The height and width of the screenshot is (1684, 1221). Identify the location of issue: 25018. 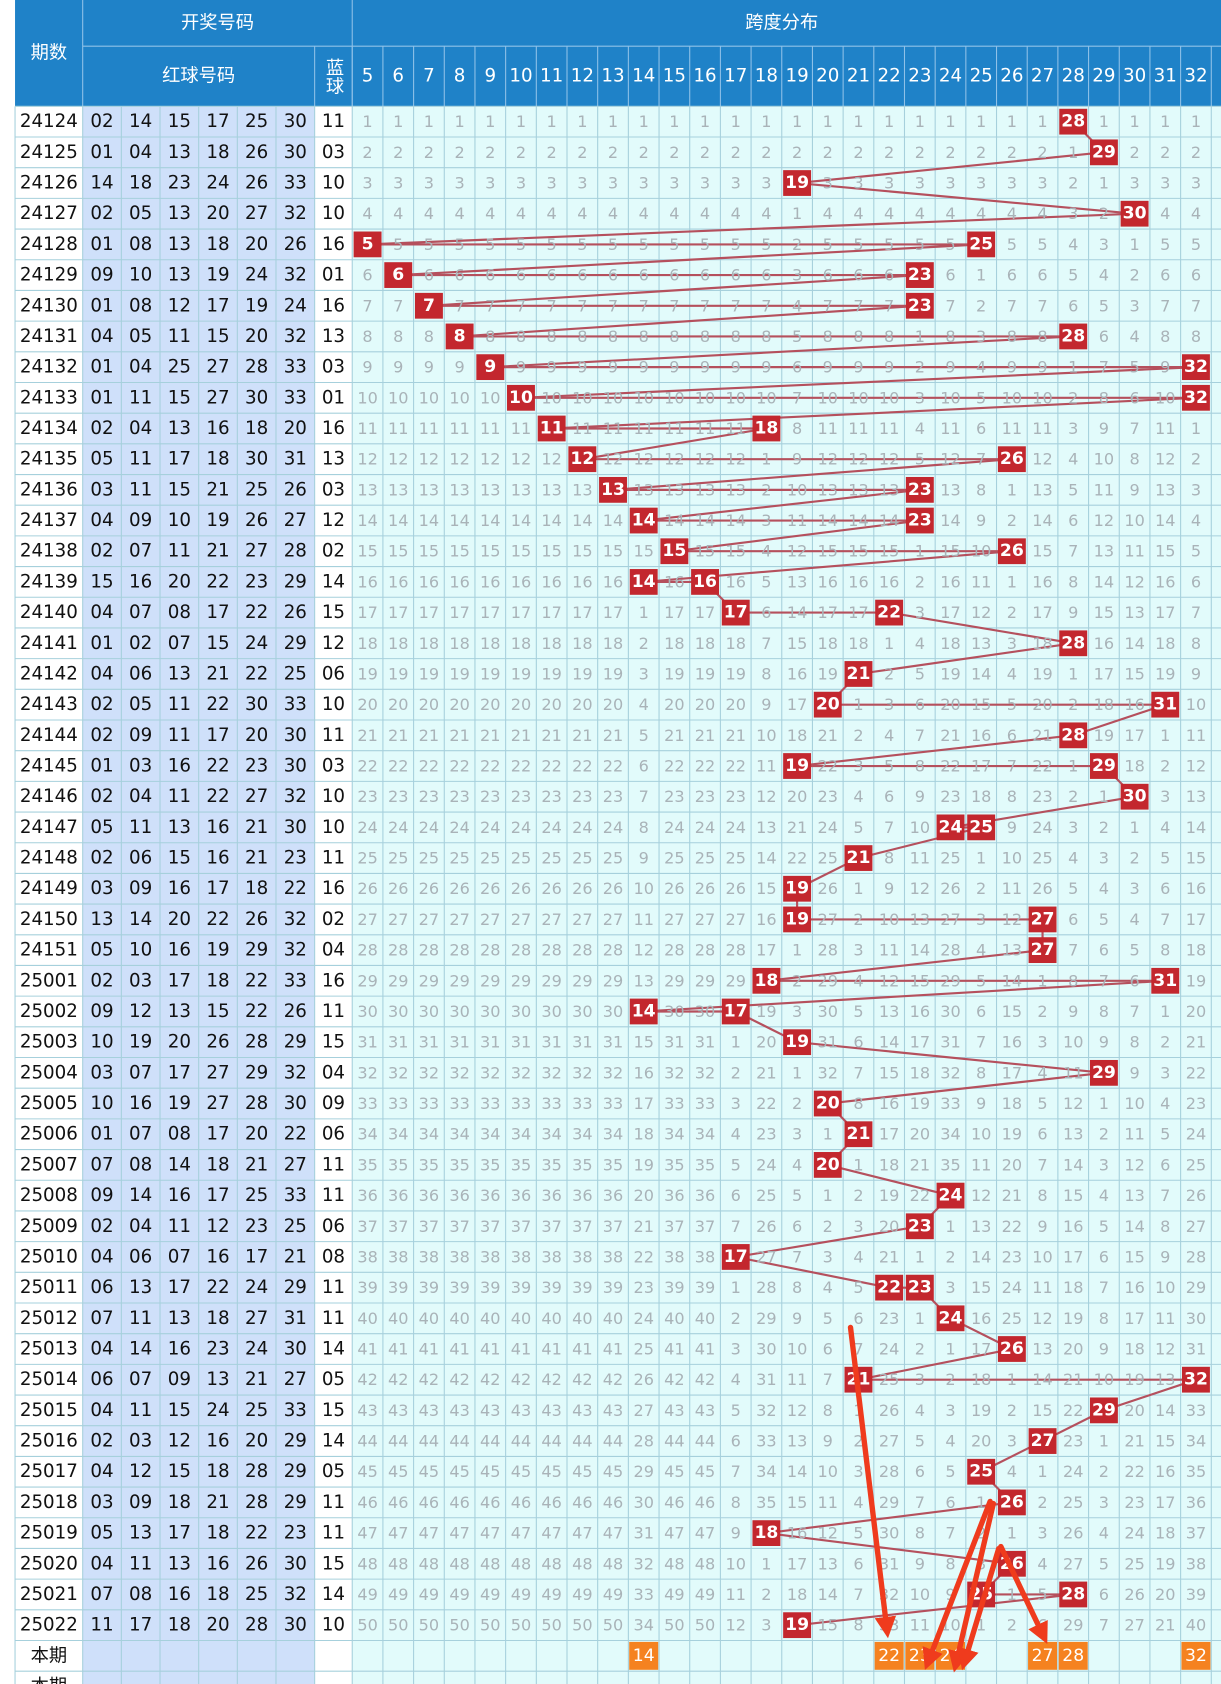
(49, 1502).